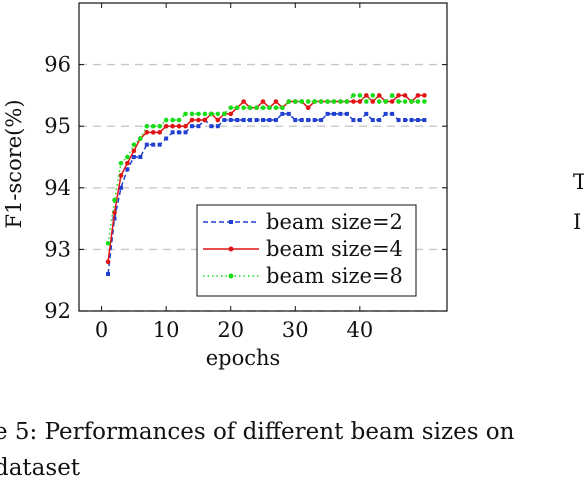  I want to click on right-text-fragment-2: I, so click(577, 222).